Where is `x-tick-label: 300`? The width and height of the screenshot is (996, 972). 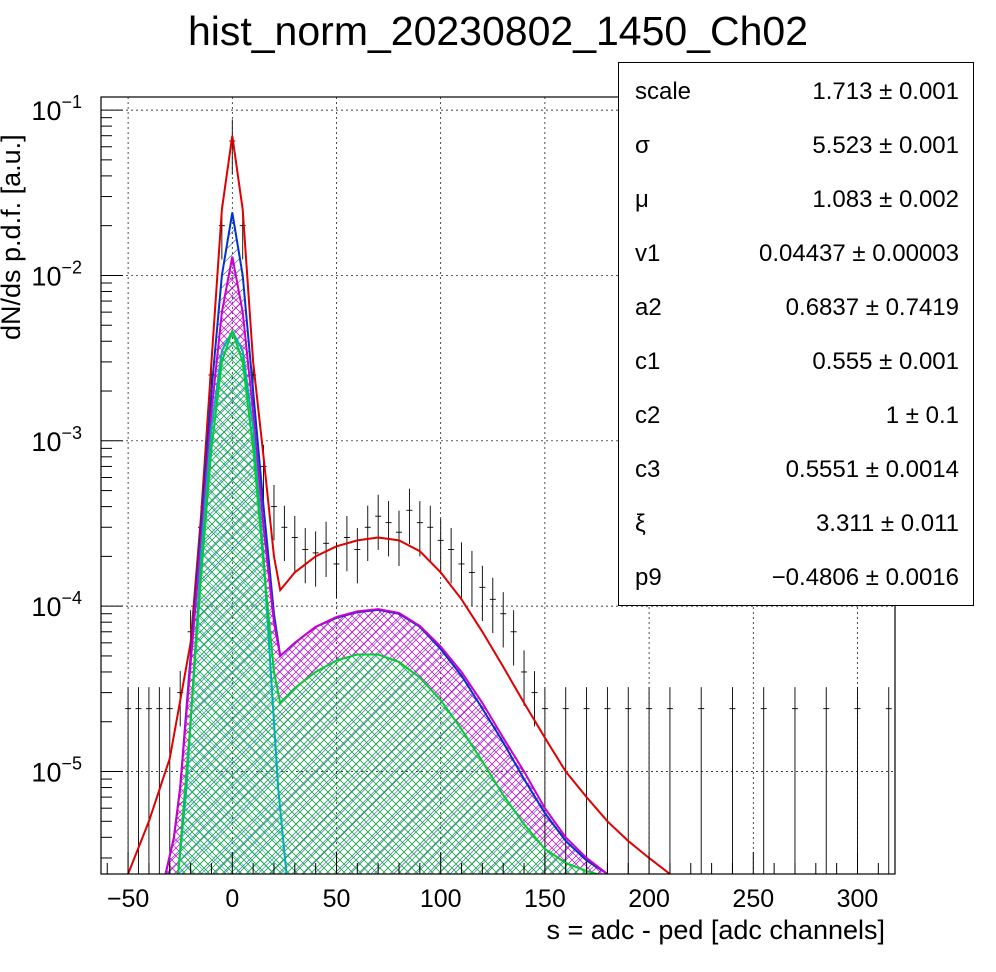
x-tick-label: 300 is located at coordinates (858, 899).